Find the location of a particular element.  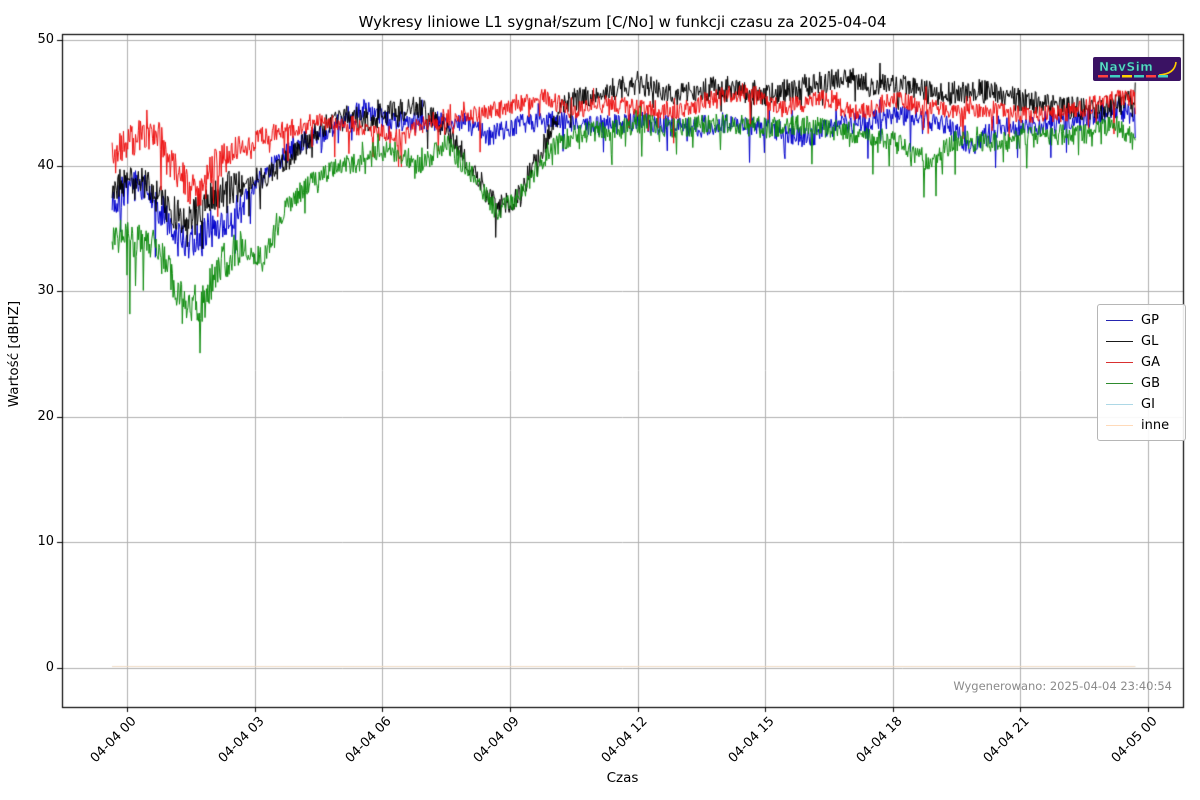

legend-label: GI is located at coordinates (1148, 404).